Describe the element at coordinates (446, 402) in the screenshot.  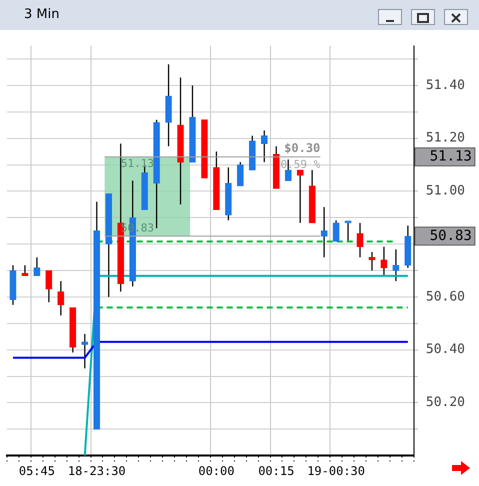
I see `y-tick-label: 50.20` at that location.